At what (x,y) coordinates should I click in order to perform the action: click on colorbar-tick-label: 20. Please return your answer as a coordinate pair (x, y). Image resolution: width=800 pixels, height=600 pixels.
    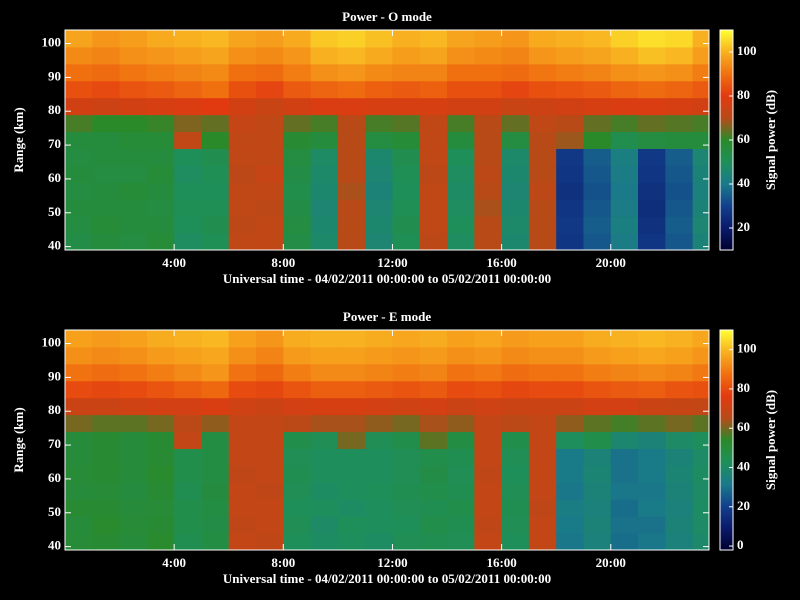
    Looking at the image, I should click on (743, 226).